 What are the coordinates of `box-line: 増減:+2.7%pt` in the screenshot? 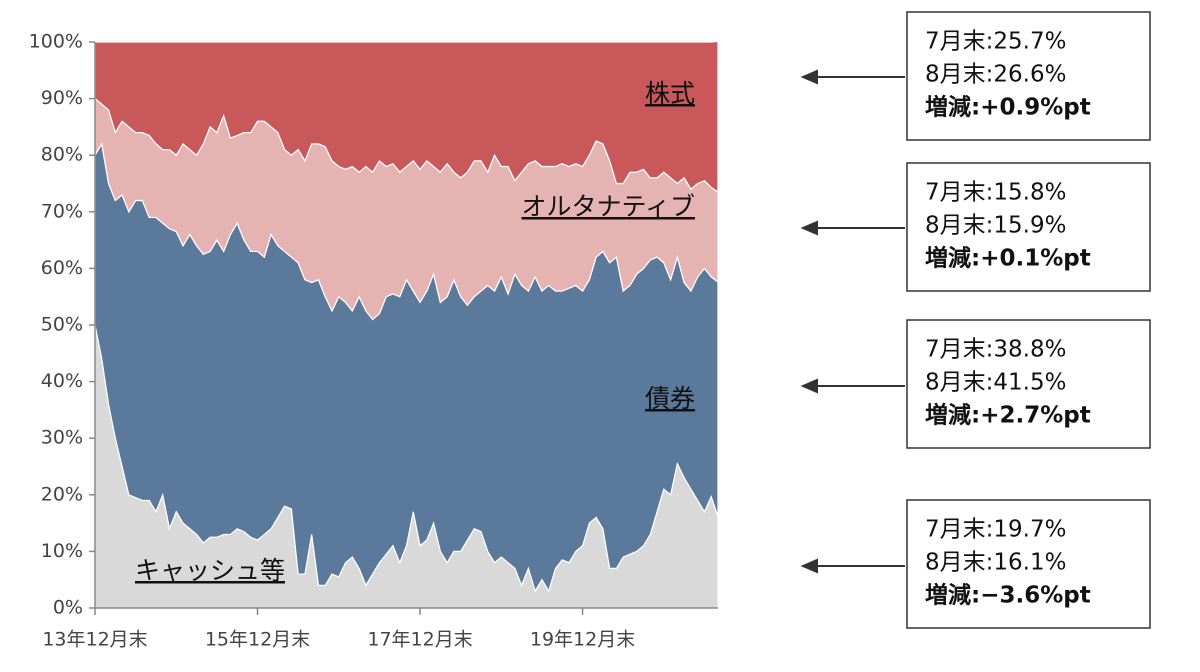 It's located at (1008, 415).